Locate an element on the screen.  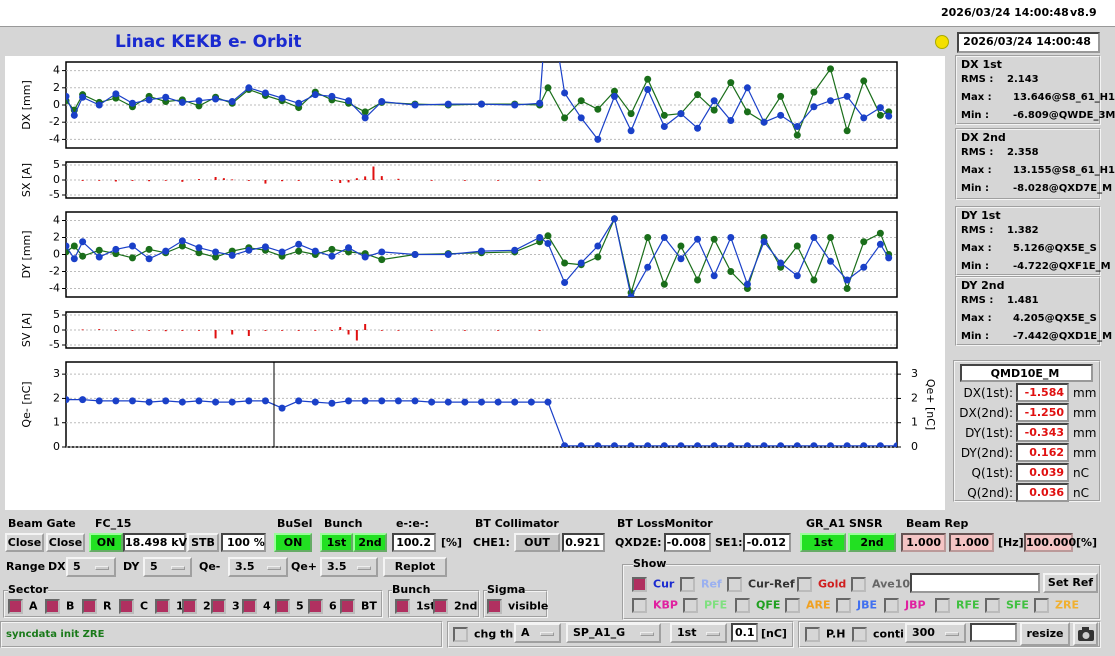
checkbox: B is located at coordinates (59, 606).